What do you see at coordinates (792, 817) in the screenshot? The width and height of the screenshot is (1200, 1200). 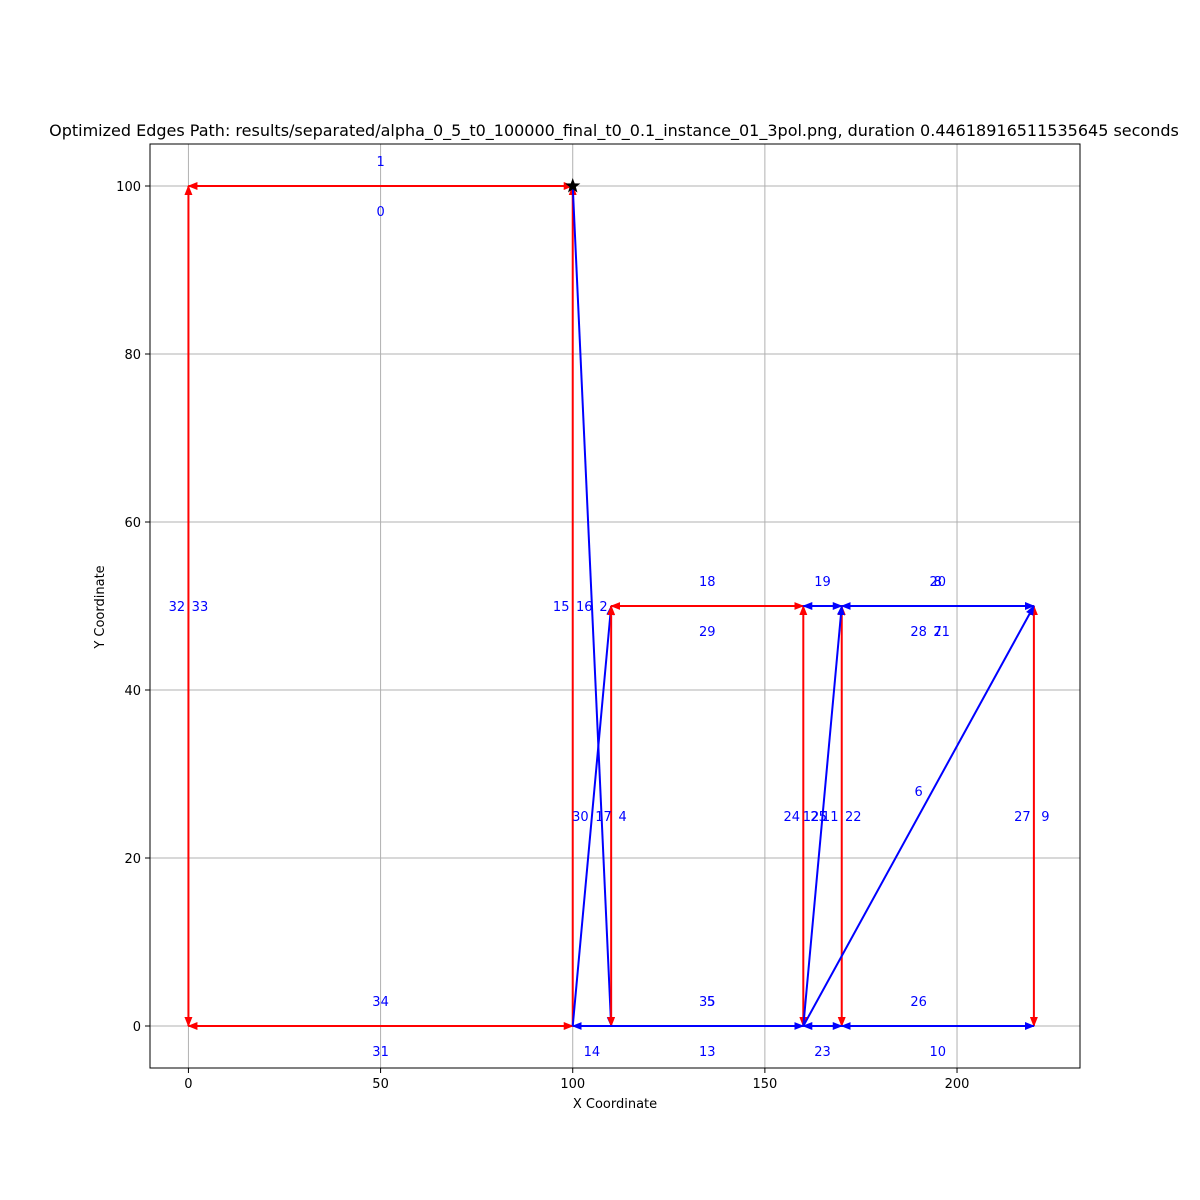 I see `edge-index-label: 24` at bounding box center [792, 817].